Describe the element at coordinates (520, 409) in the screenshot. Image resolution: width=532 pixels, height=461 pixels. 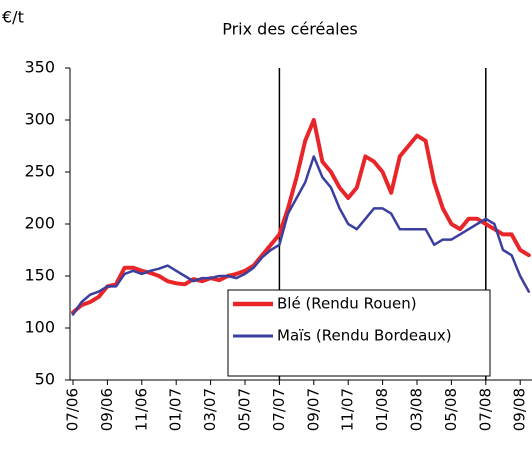
I see `x-tick-label: 09/08` at that location.